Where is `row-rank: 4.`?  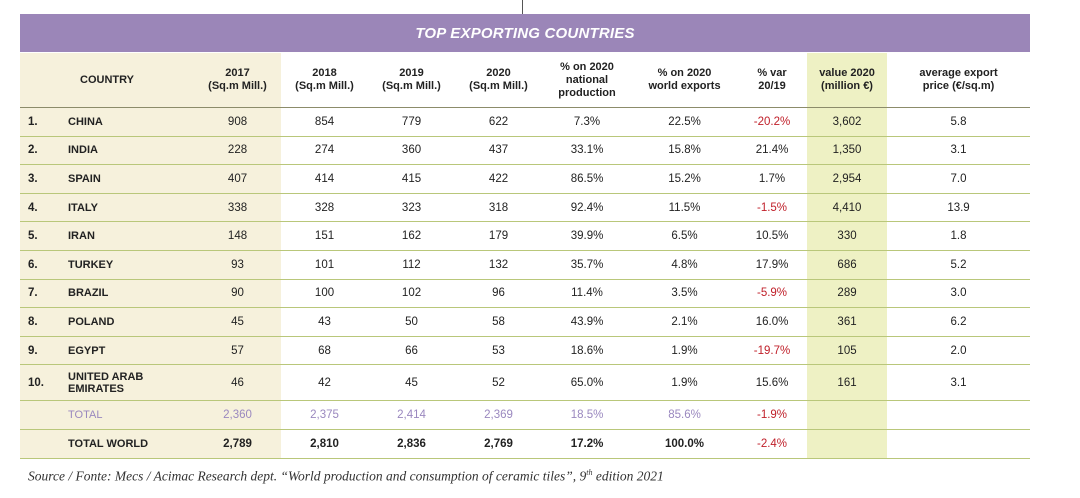 row-rank: 4. is located at coordinates (42, 208).